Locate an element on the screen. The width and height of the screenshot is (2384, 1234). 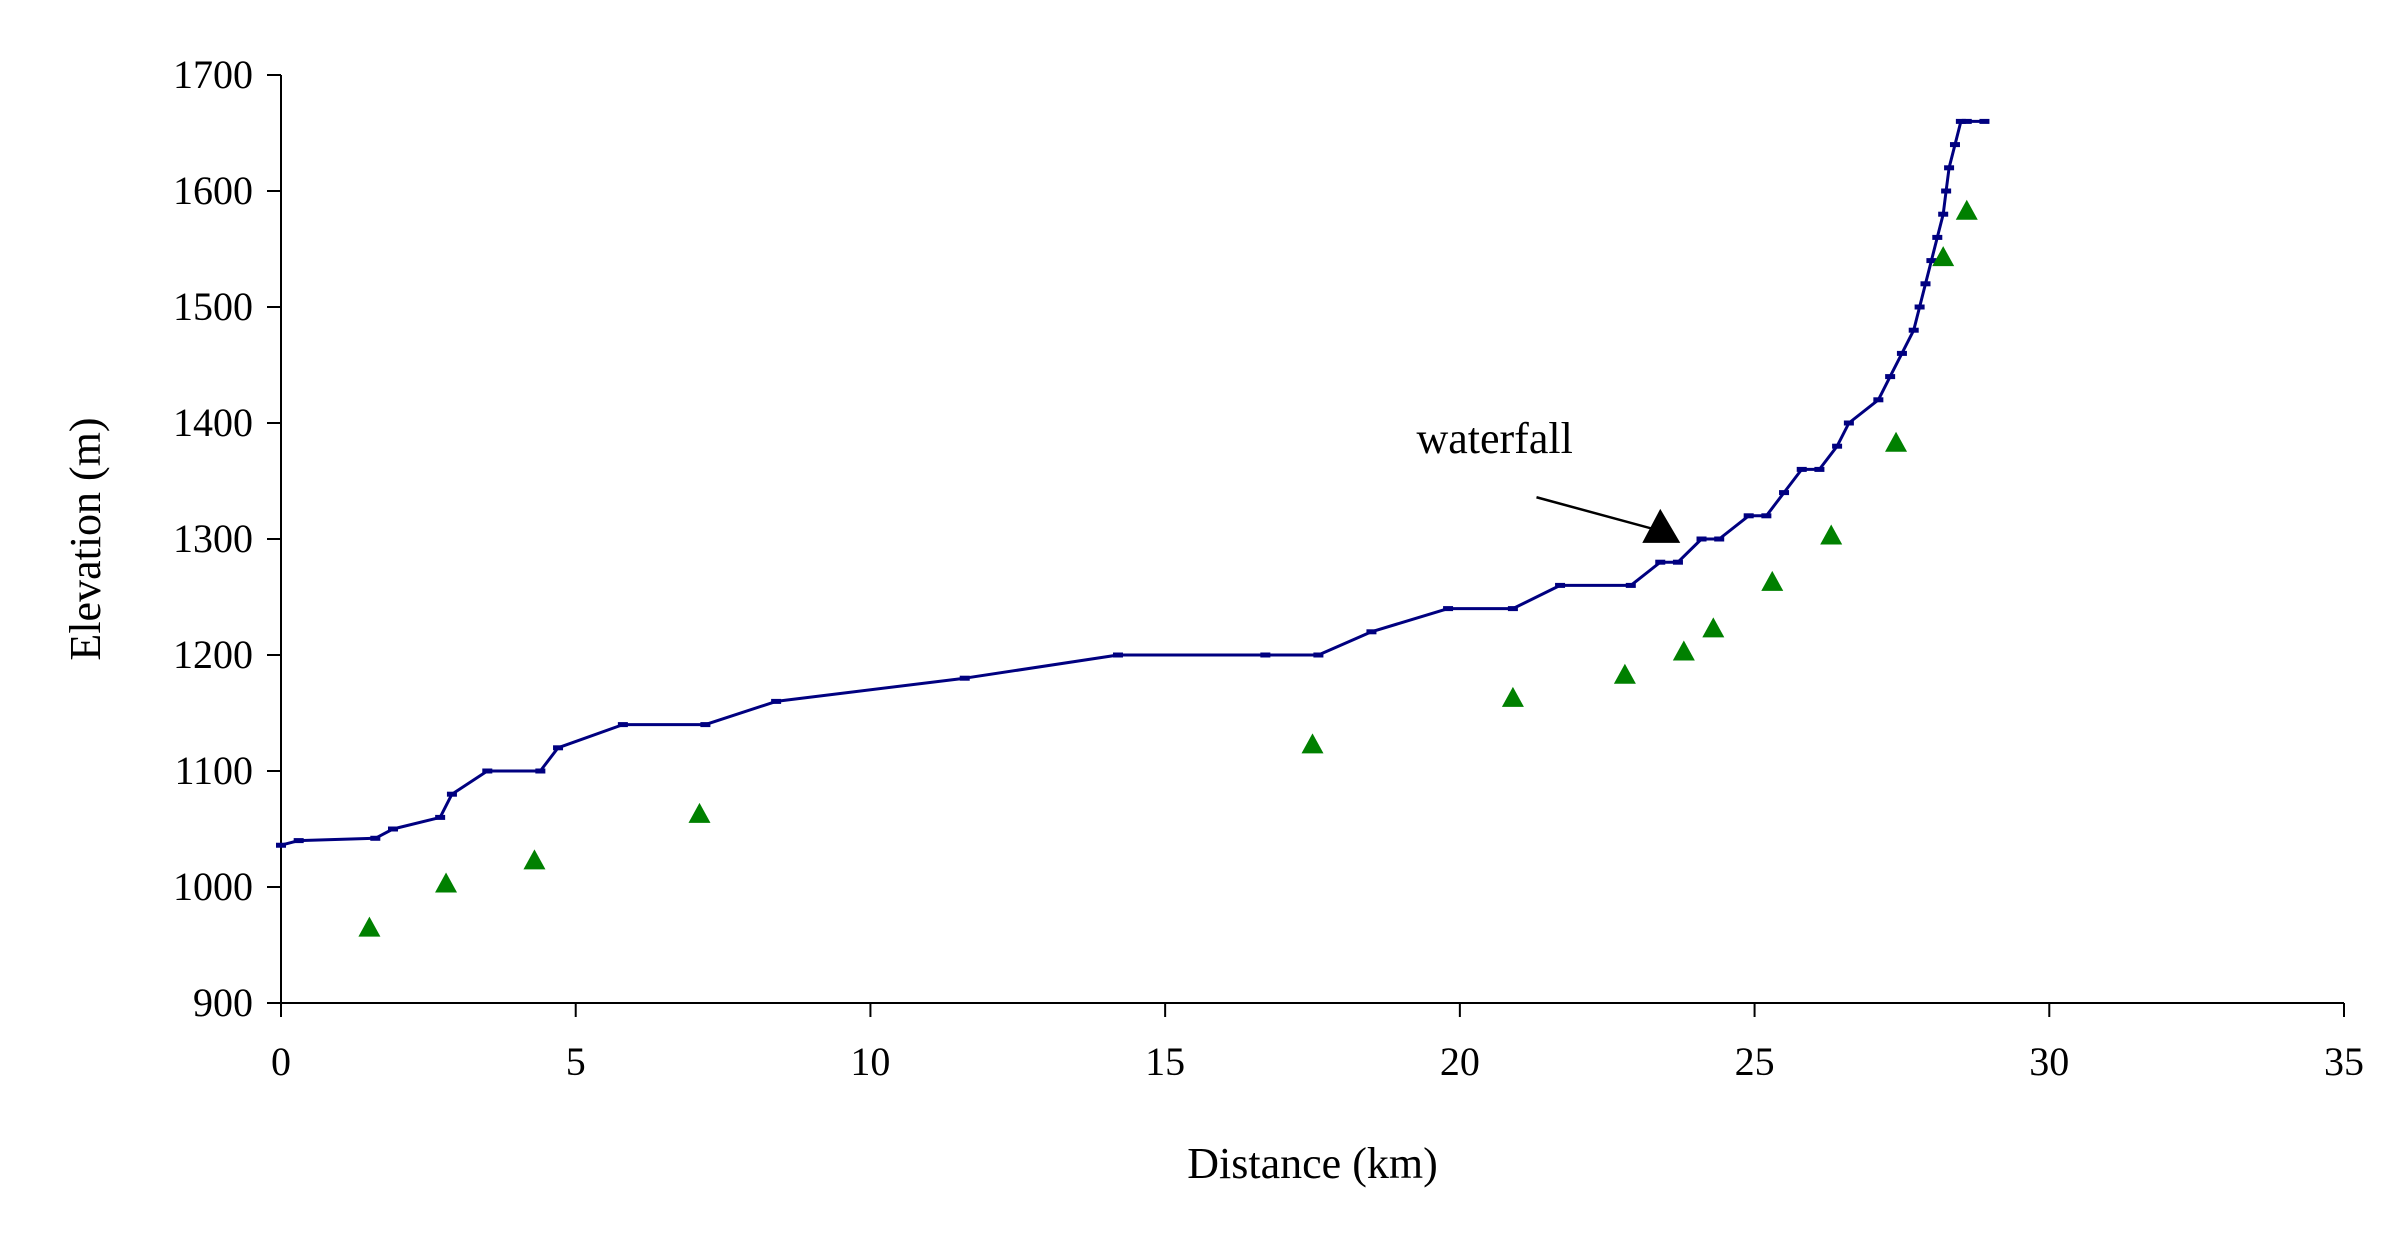
y-tick-label: 1300 is located at coordinates (213, 538).